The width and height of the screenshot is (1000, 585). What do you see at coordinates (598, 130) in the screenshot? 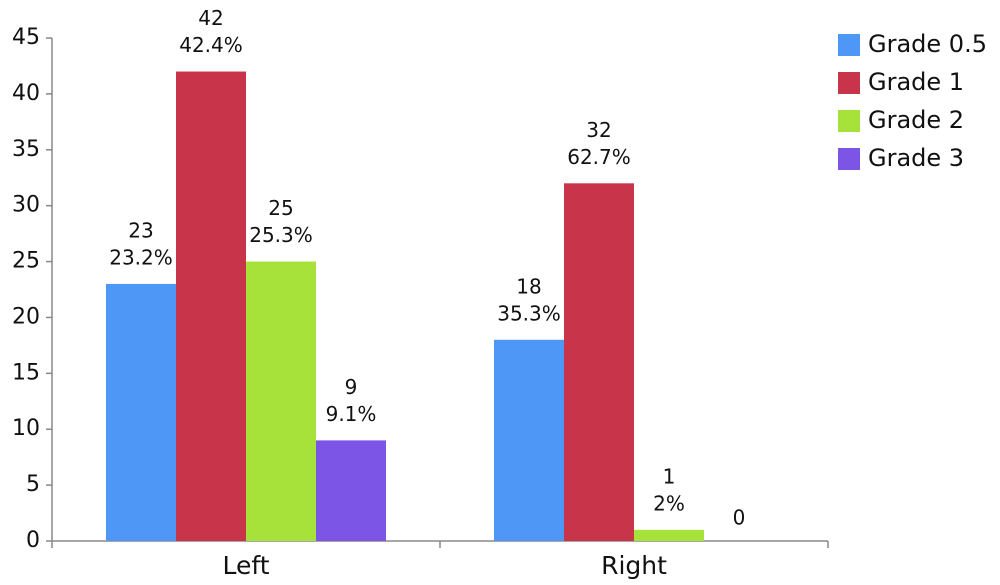
I see `data-label: 32` at bounding box center [598, 130].